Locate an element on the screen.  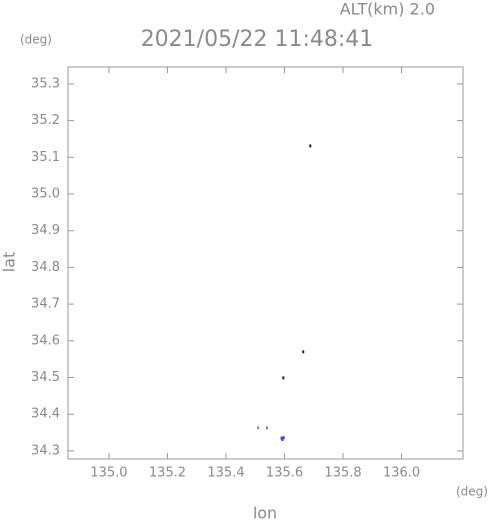
y-tick-label: 35.0 is located at coordinates (45, 193).